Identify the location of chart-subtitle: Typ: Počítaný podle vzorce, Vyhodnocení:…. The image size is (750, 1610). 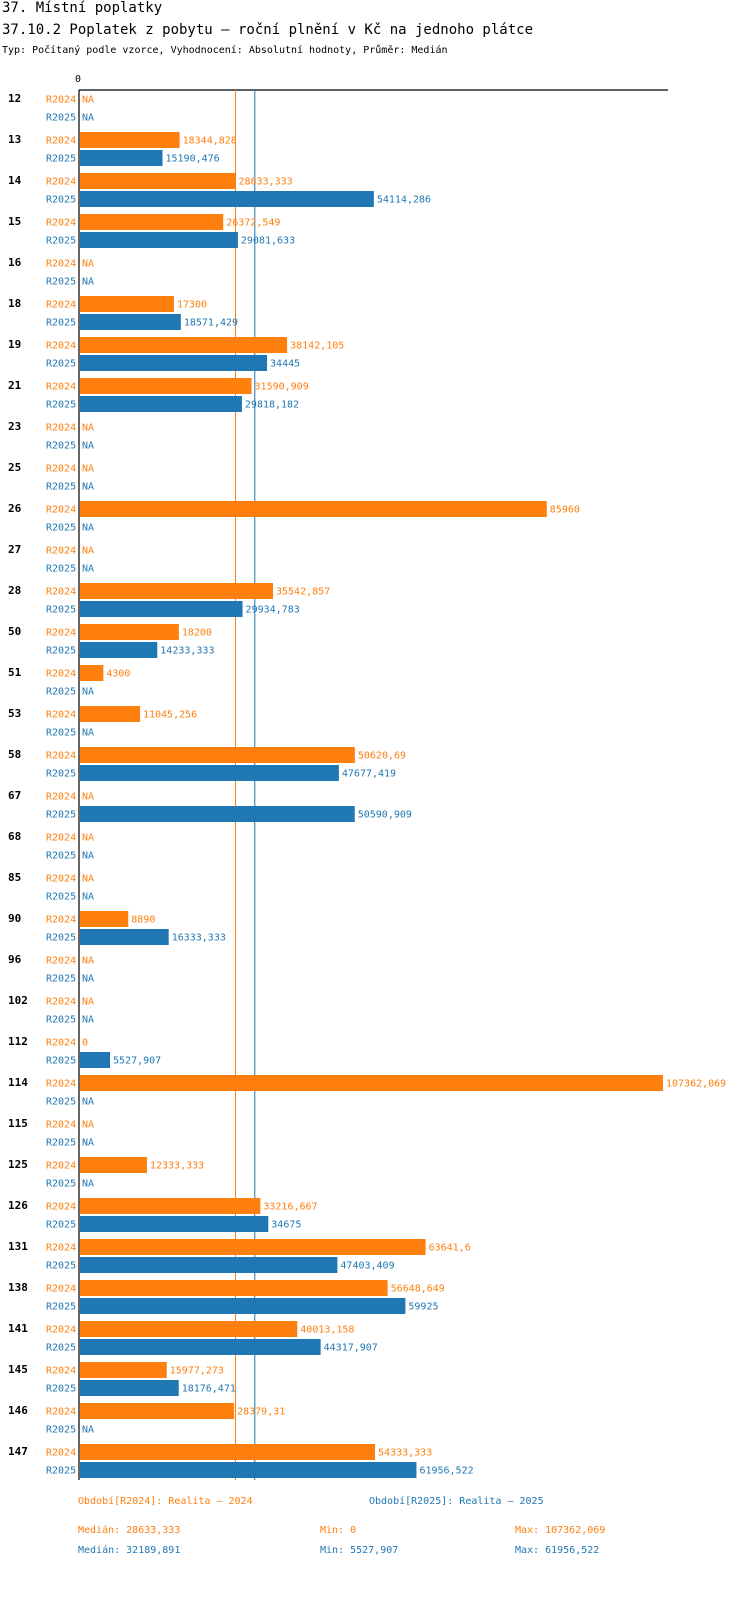
(225, 50).